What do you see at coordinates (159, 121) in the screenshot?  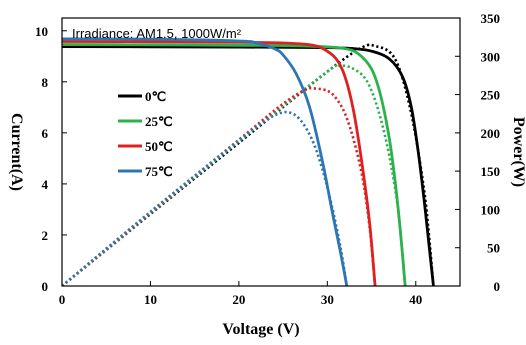 I see `legend-label-1: 25℃` at bounding box center [159, 121].